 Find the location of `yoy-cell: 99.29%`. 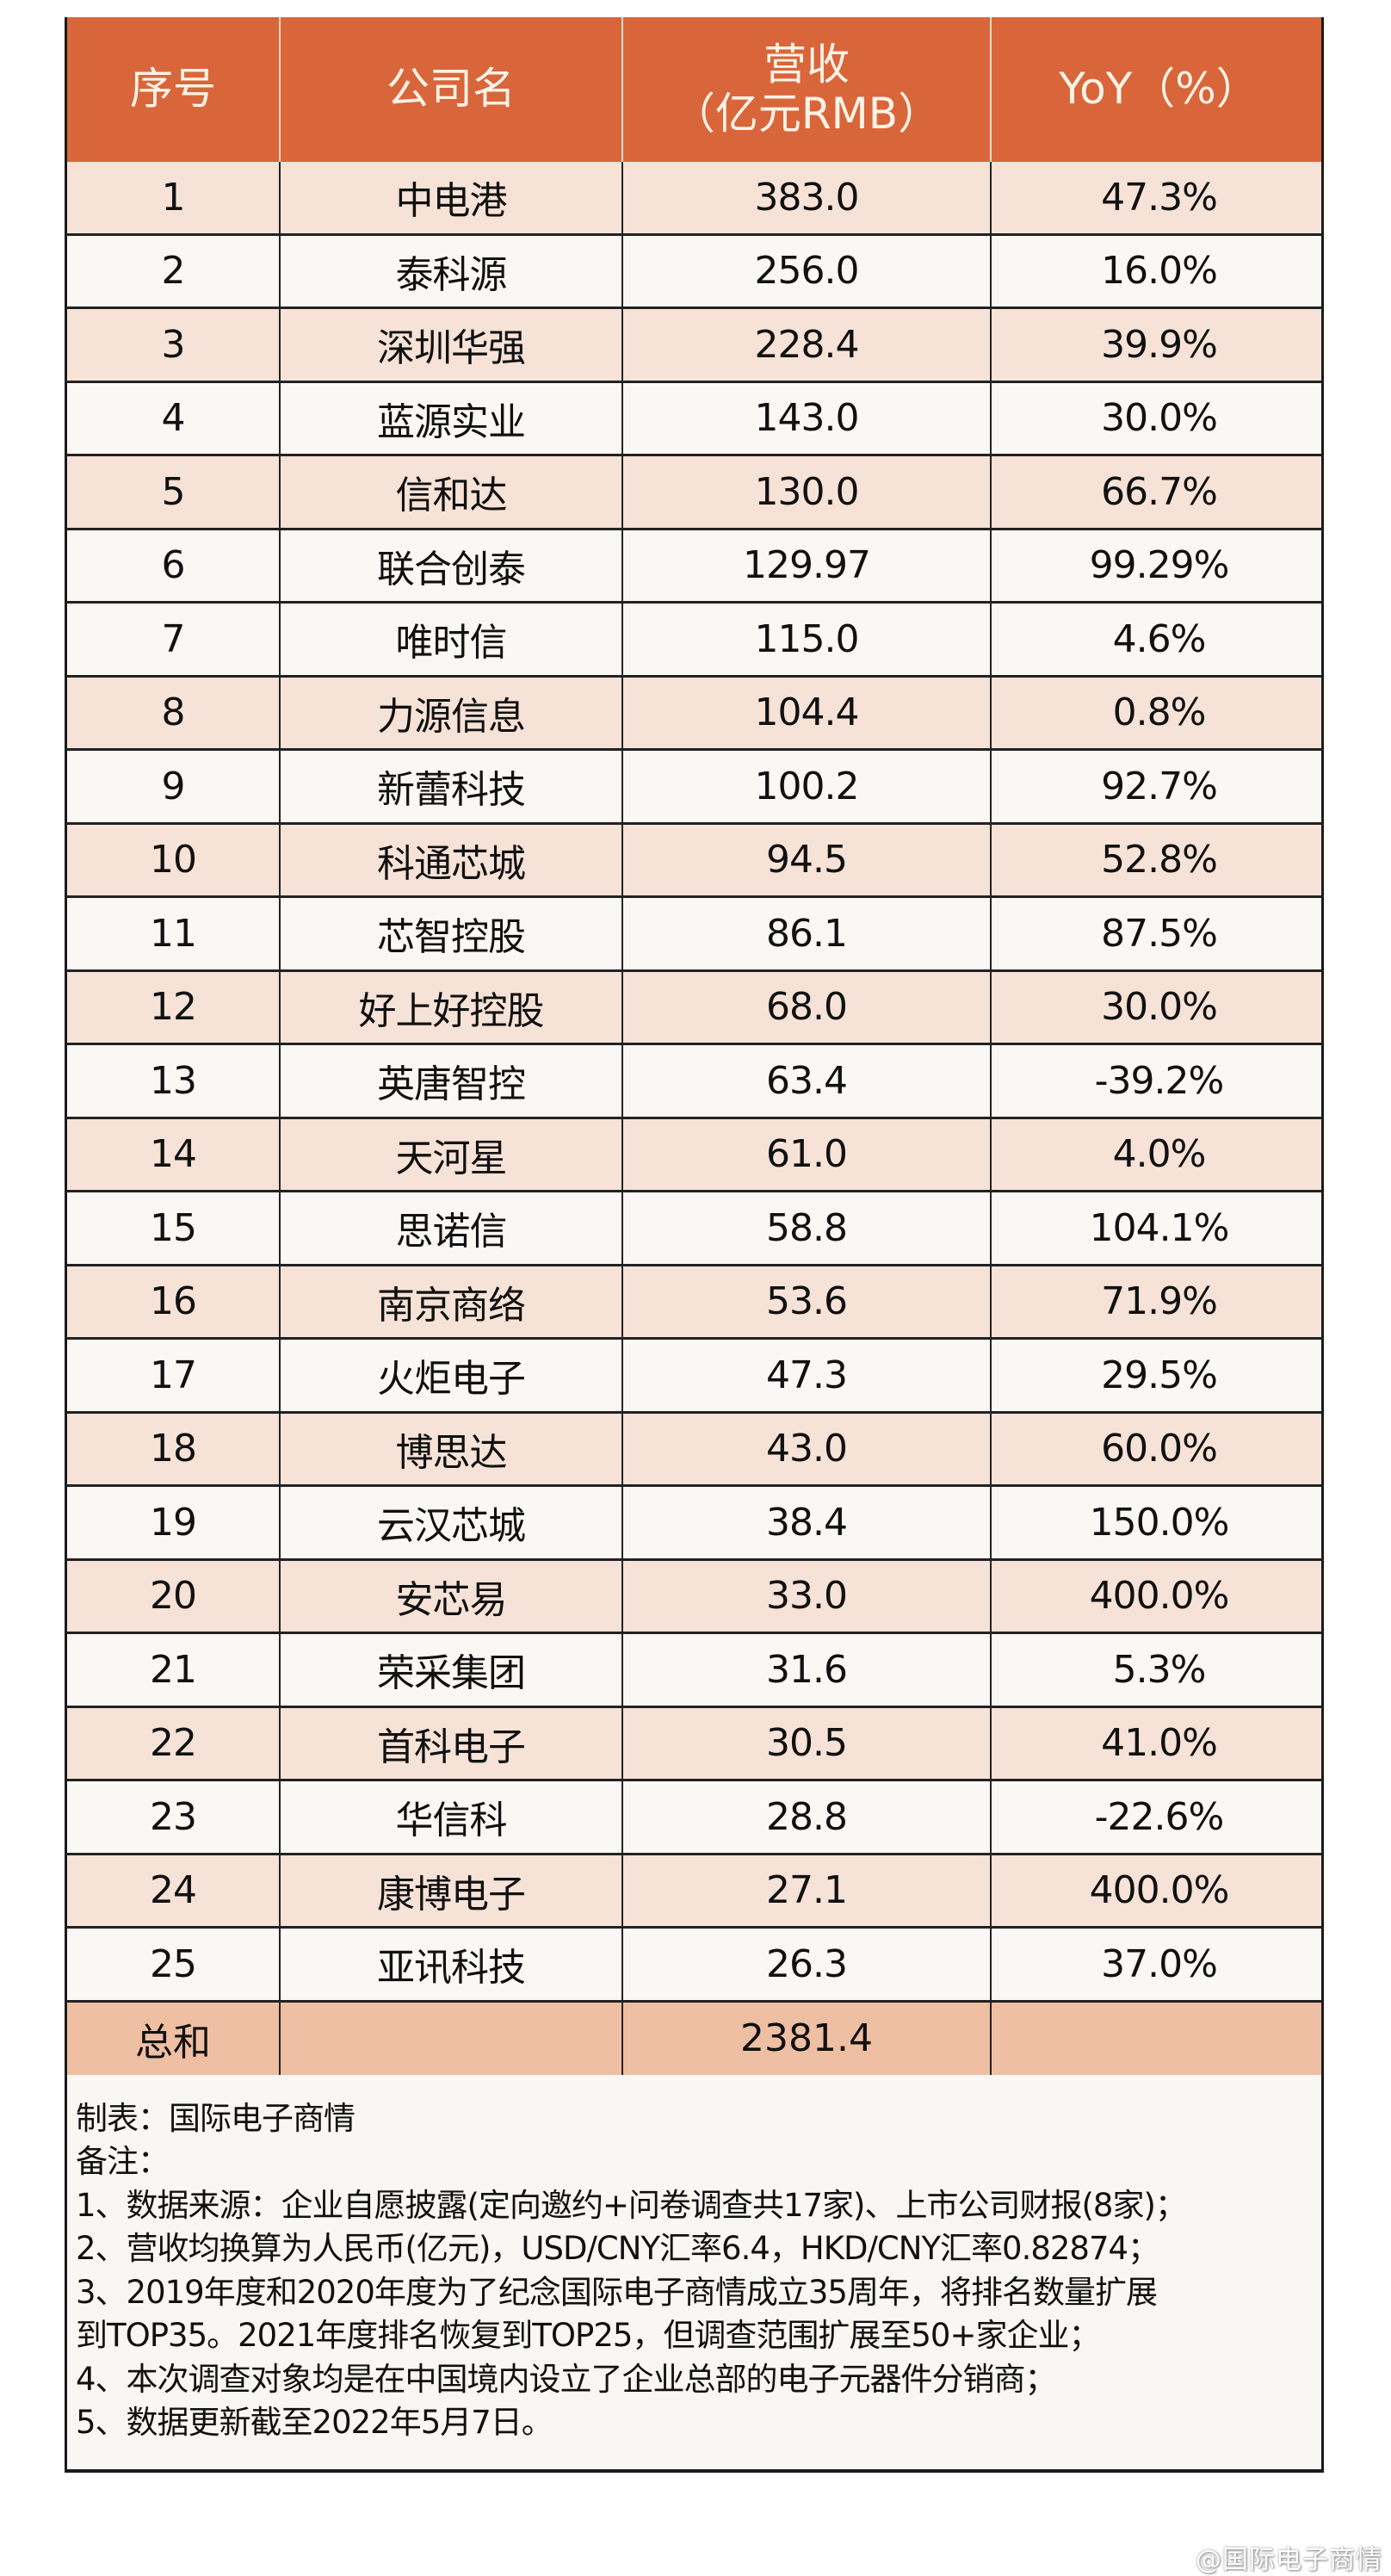

yoy-cell: 99.29% is located at coordinates (1159, 565).